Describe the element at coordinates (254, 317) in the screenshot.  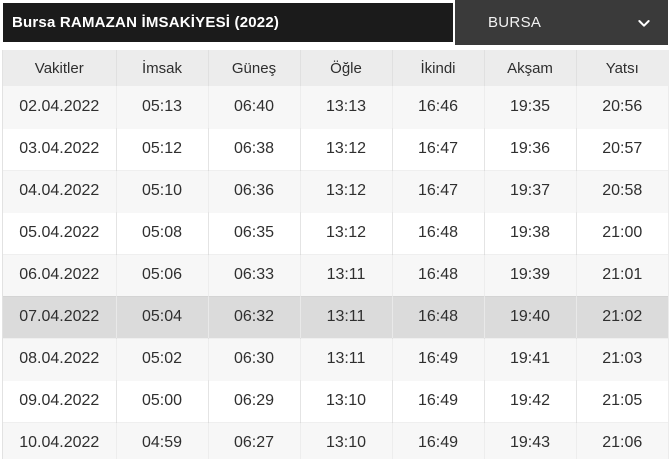
I see `time-cell: 06:32` at that location.